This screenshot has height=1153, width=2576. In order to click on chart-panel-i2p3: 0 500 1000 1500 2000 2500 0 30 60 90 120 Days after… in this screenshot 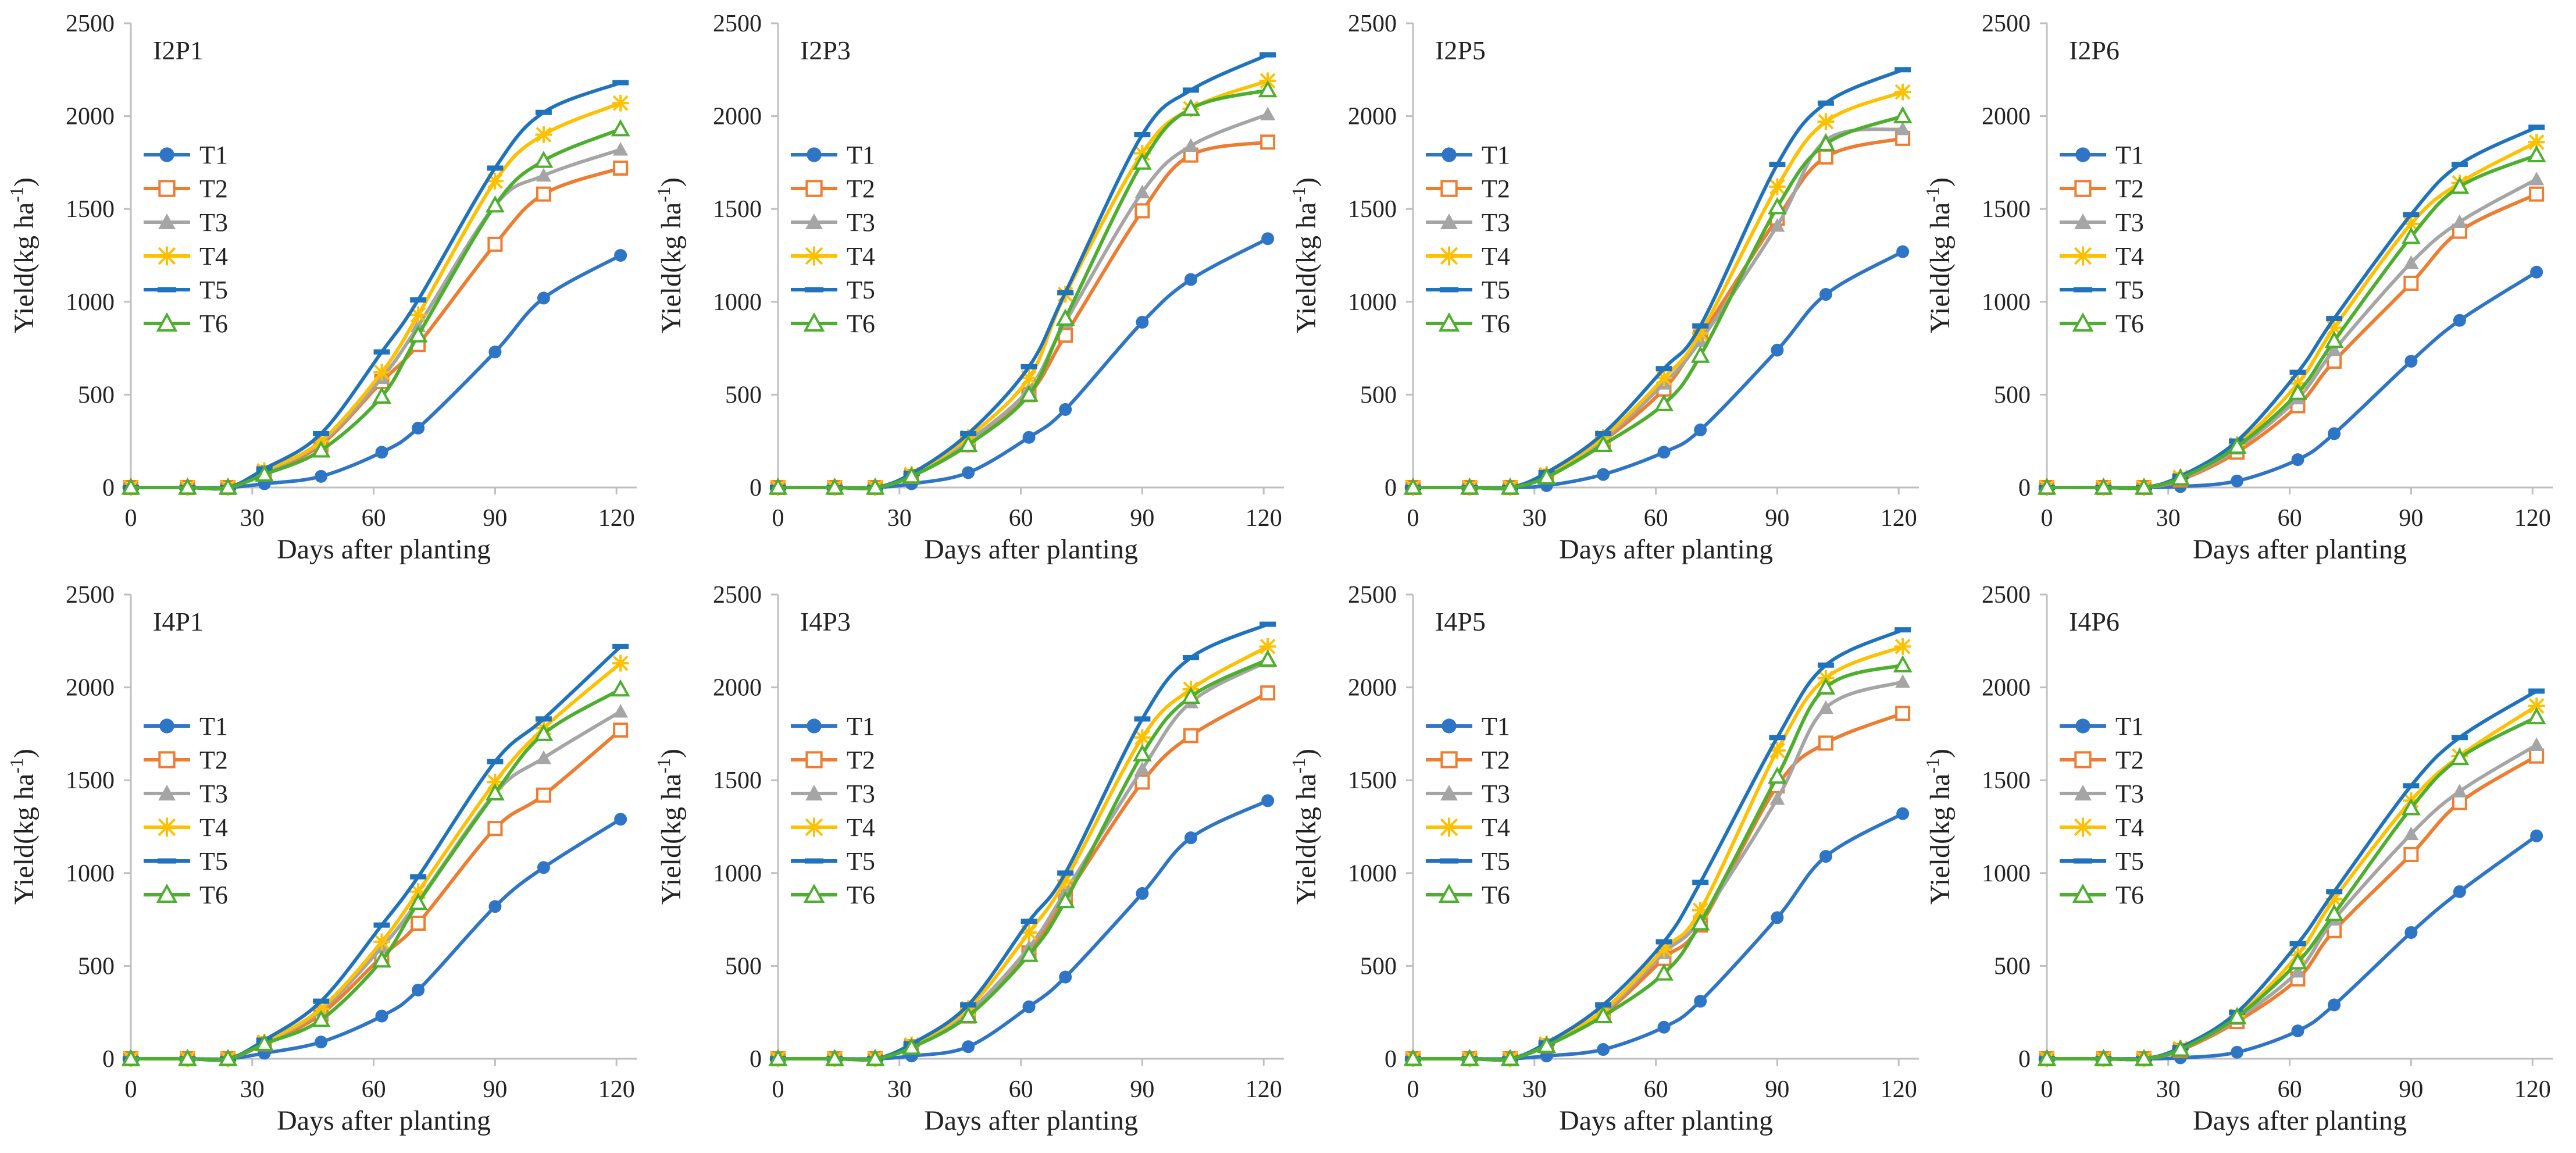, I will do `click(968, 287)`.